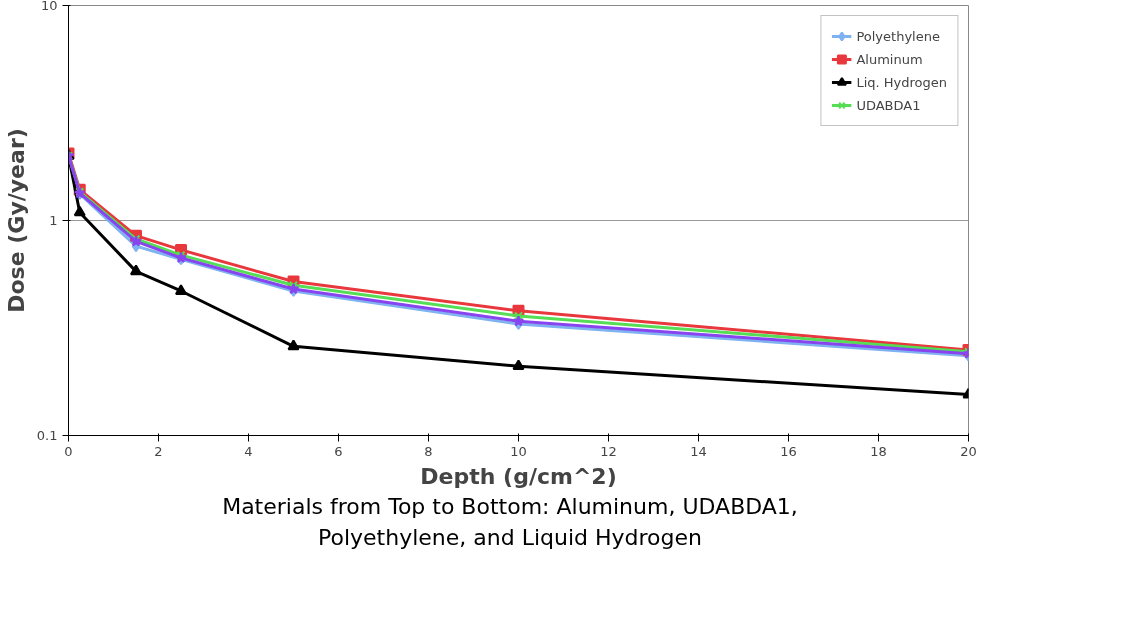  What do you see at coordinates (158, 451) in the screenshot?
I see `x-tick-label: 2` at bounding box center [158, 451].